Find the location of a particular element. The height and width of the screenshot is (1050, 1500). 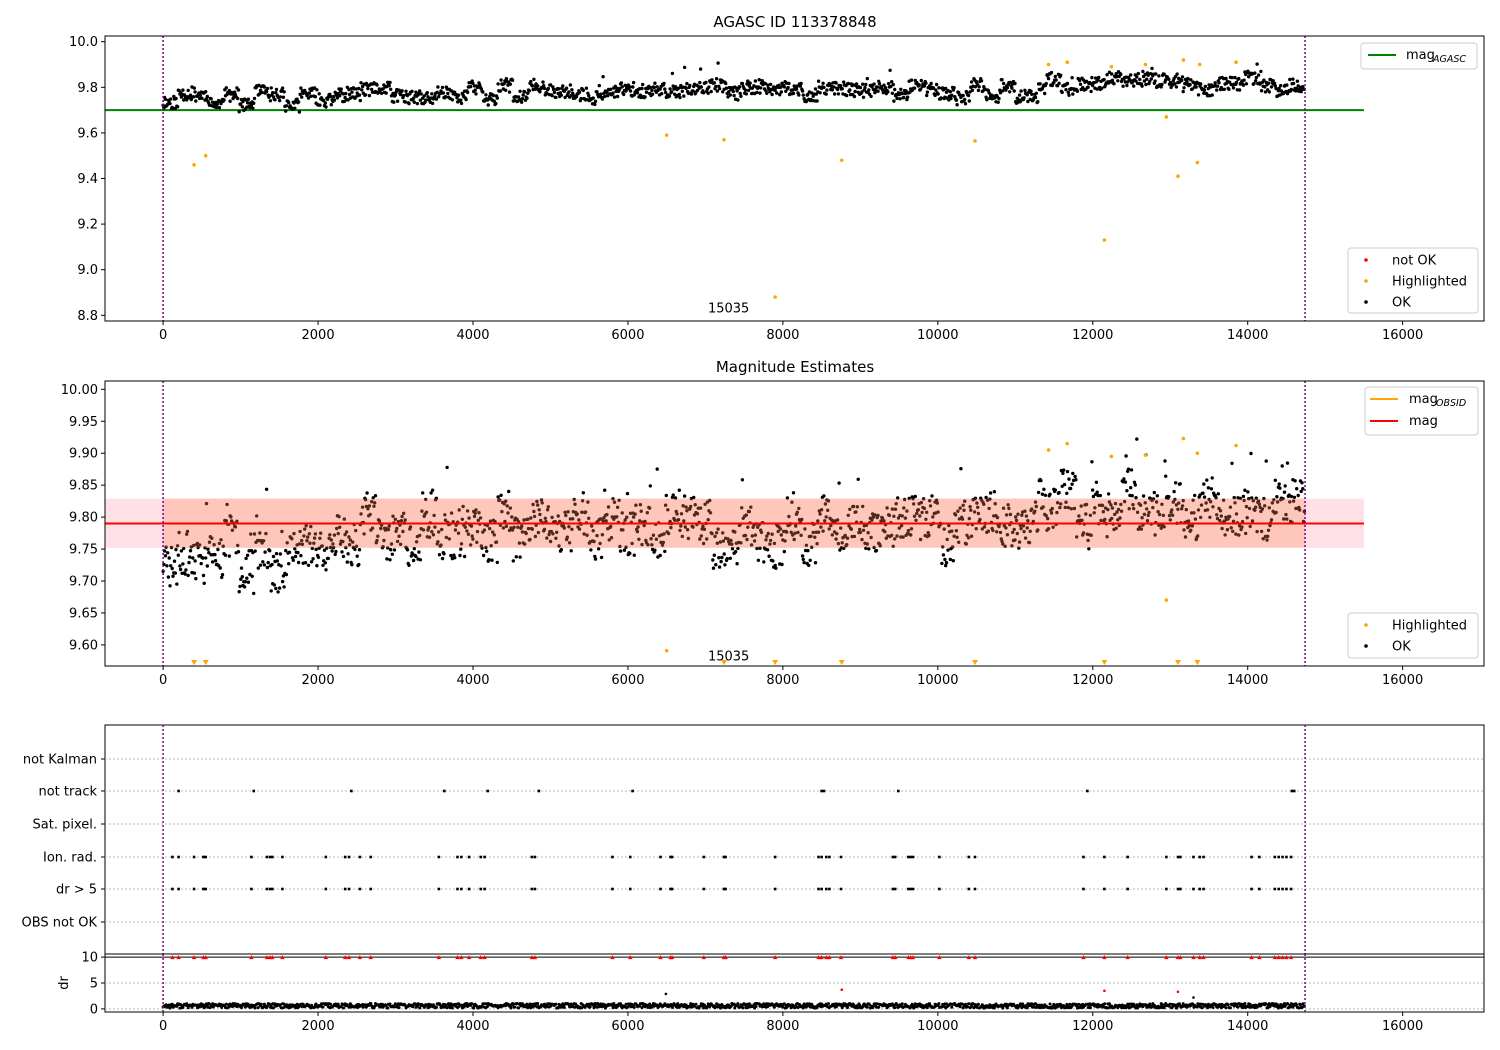

legend-lower: not OK Highlighted OK is located at coordinates (1413, 280).